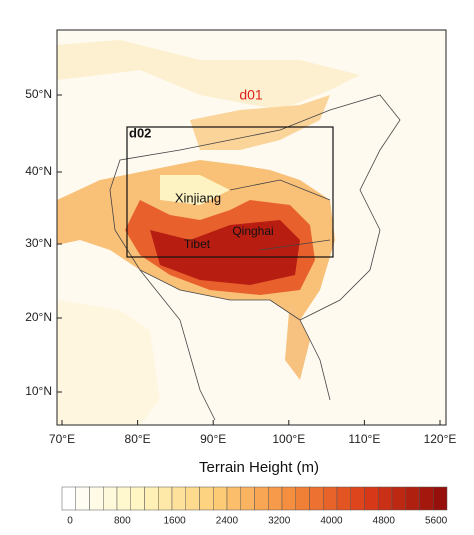 The image size is (474, 535). What do you see at coordinates (440, 439) in the screenshot?
I see `lon-label: 120°E` at bounding box center [440, 439].